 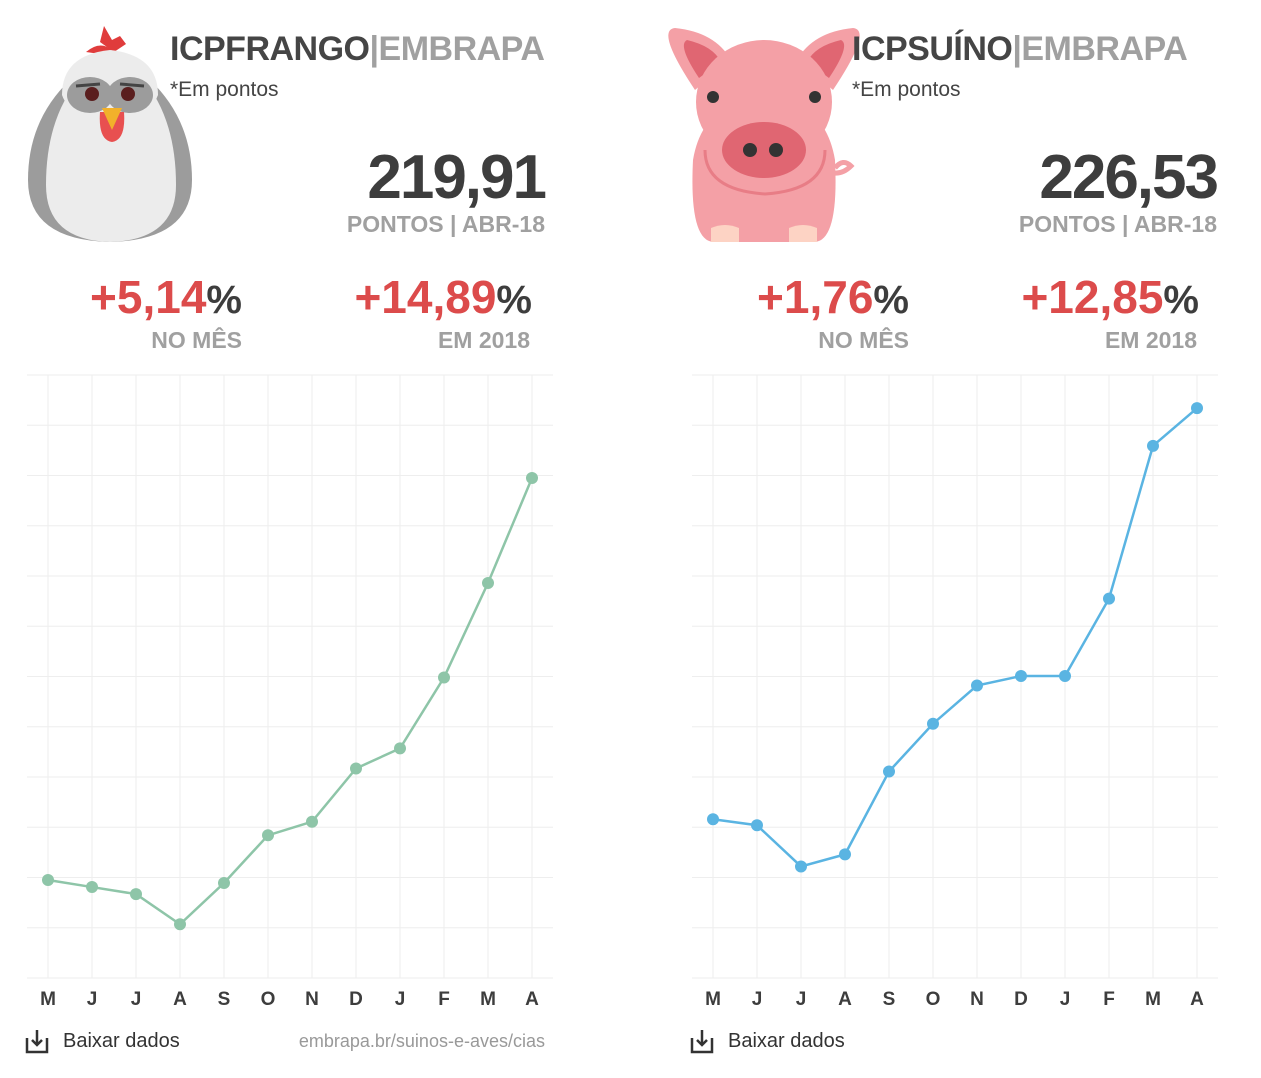 What do you see at coordinates (1020, 49) in the screenshot?
I see `panel-title: ICPSUÍNO|EMBRAPA` at bounding box center [1020, 49].